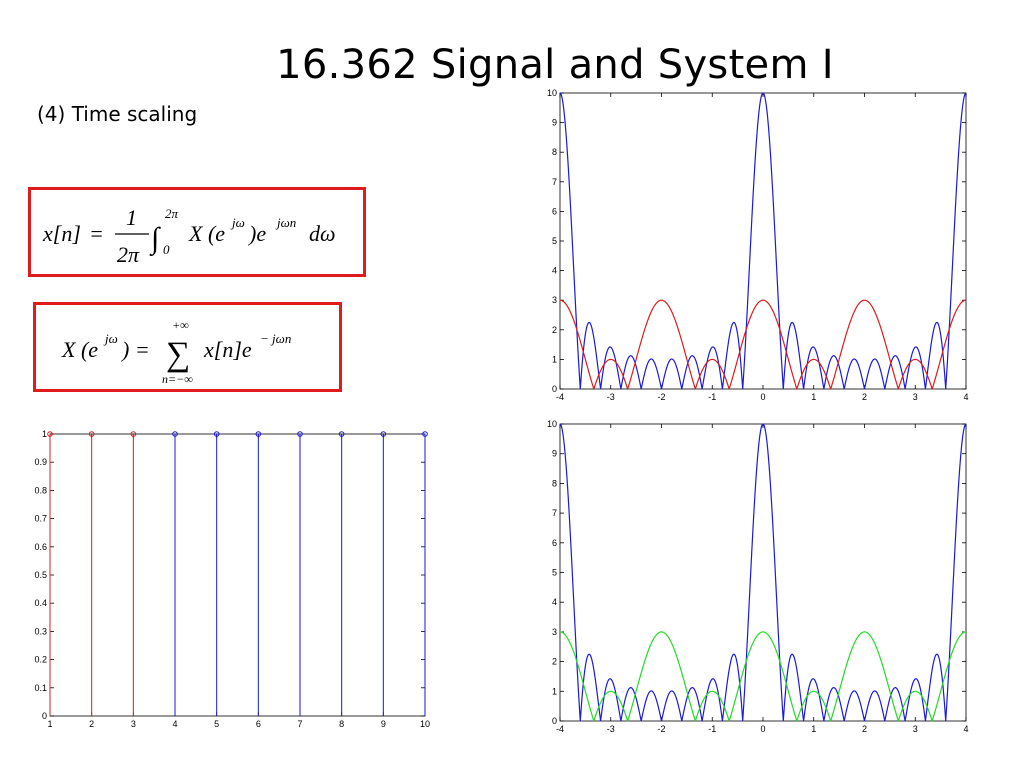  What do you see at coordinates (180, 325) in the screenshot?
I see `eq2-upper-limit: +∞` at bounding box center [180, 325].